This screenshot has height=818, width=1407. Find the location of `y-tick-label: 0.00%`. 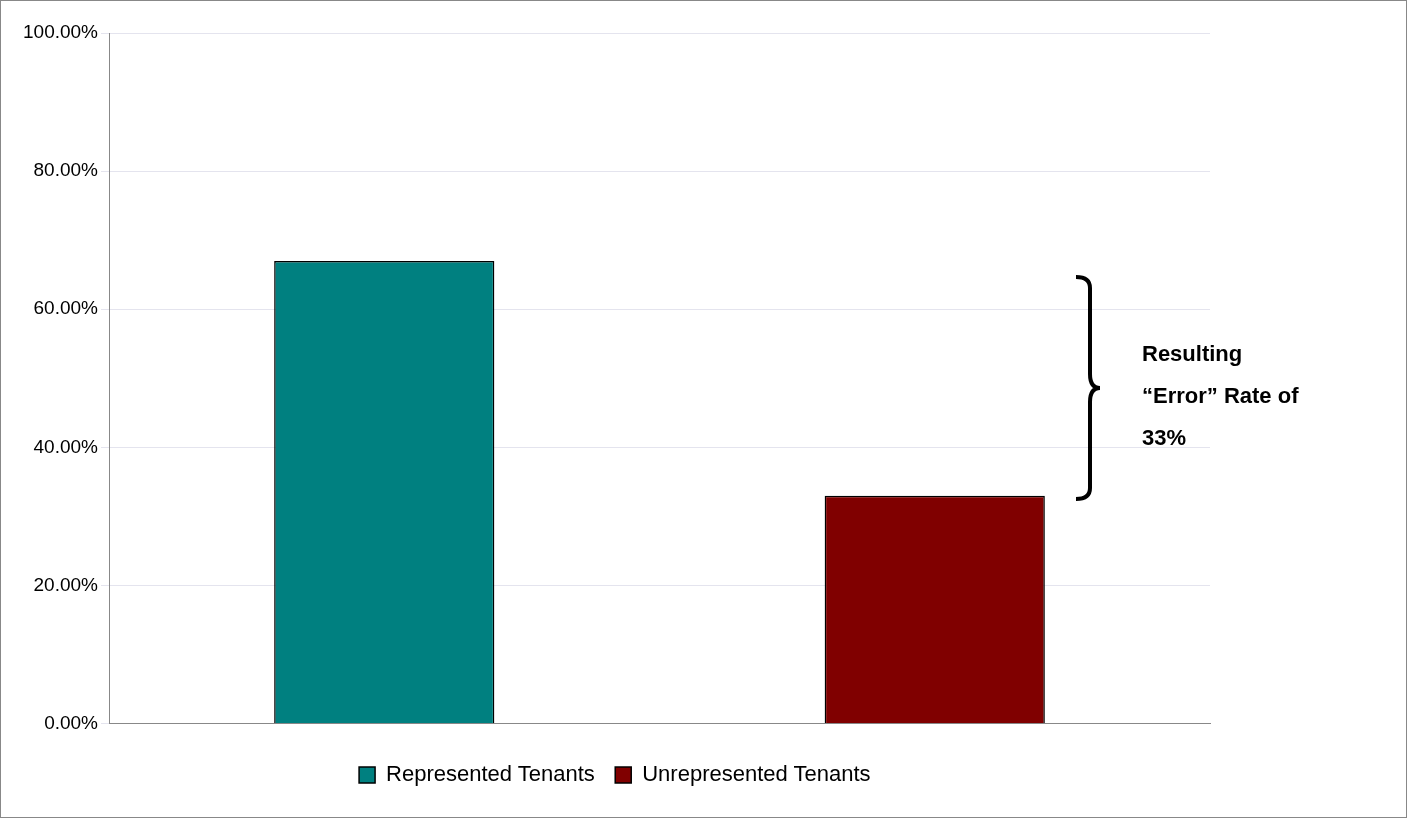

y-tick-label: 0.00% is located at coordinates (71, 722).